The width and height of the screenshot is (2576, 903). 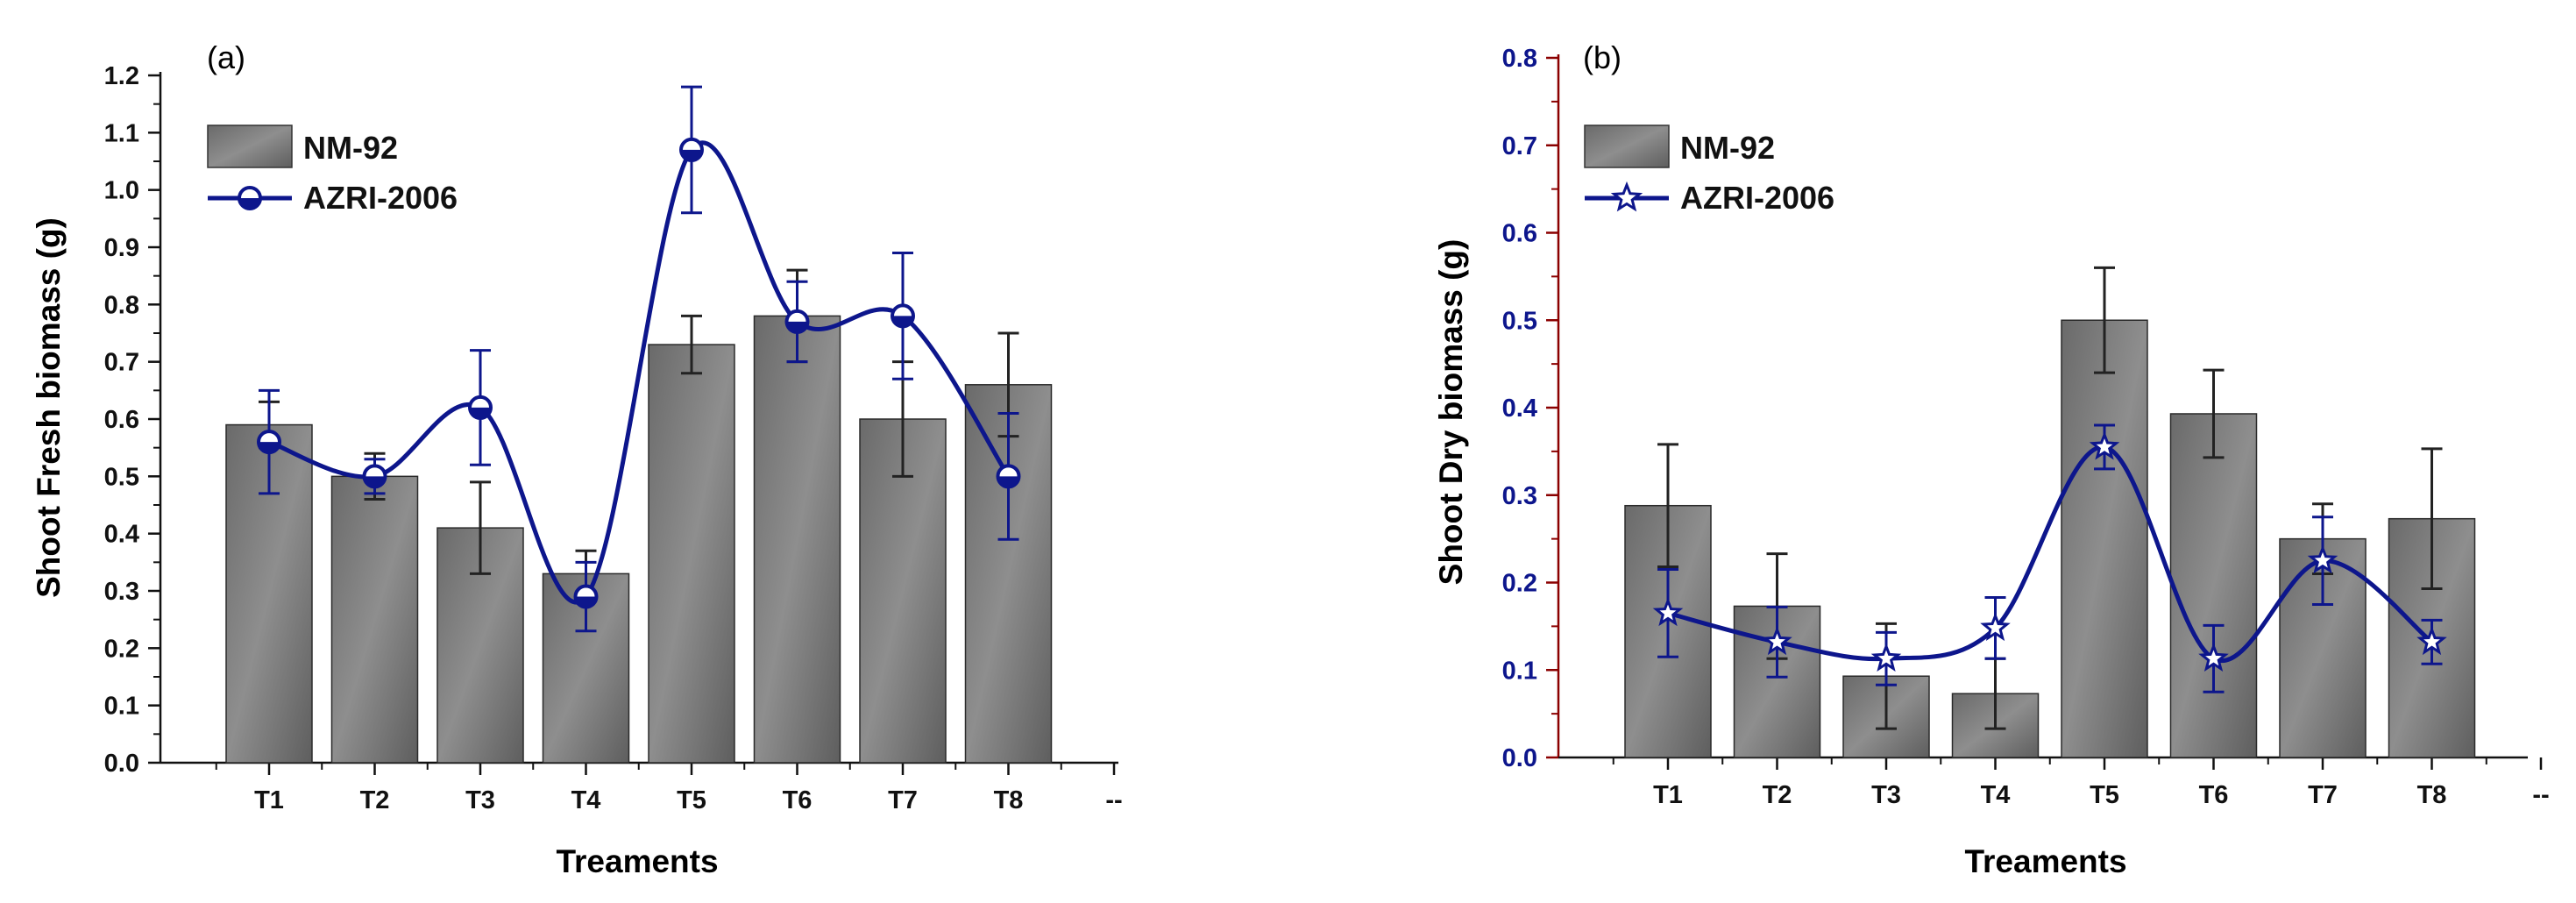 What do you see at coordinates (226, 57) in the screenshot?
I see `panel-a-label: (a)` at bounding box center [226, 57].